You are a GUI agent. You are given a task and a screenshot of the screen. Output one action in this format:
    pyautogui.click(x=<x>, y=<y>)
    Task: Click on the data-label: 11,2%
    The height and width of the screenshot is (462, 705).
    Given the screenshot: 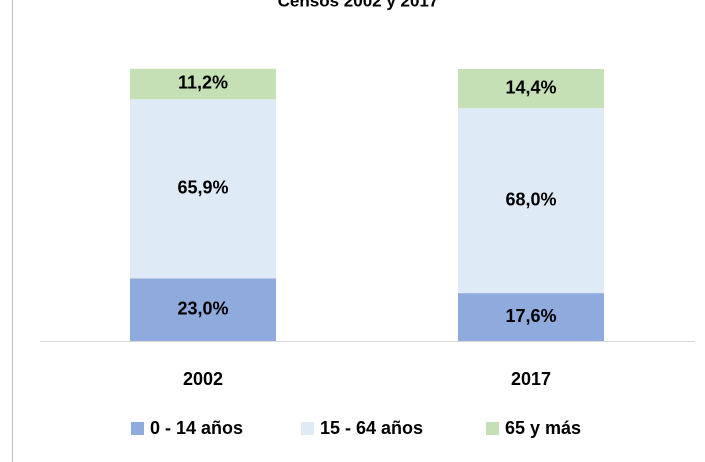 What is the action you would take?
    pyautogui.click(x=203, y=83)
    